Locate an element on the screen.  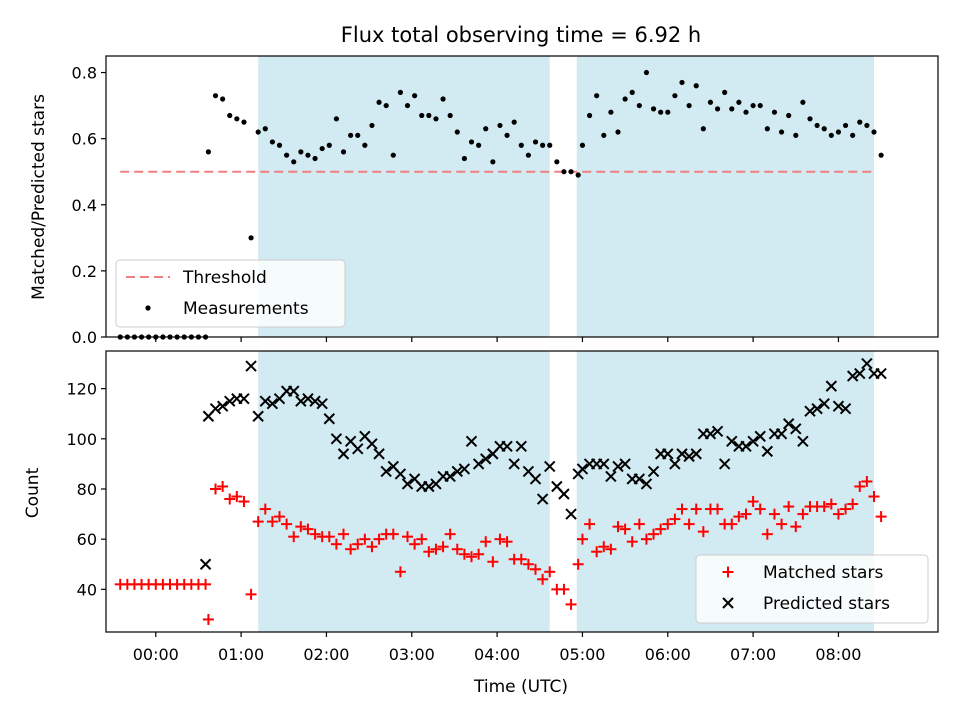
x-tick-label: 08:00 is located at coordinates (838, 654).